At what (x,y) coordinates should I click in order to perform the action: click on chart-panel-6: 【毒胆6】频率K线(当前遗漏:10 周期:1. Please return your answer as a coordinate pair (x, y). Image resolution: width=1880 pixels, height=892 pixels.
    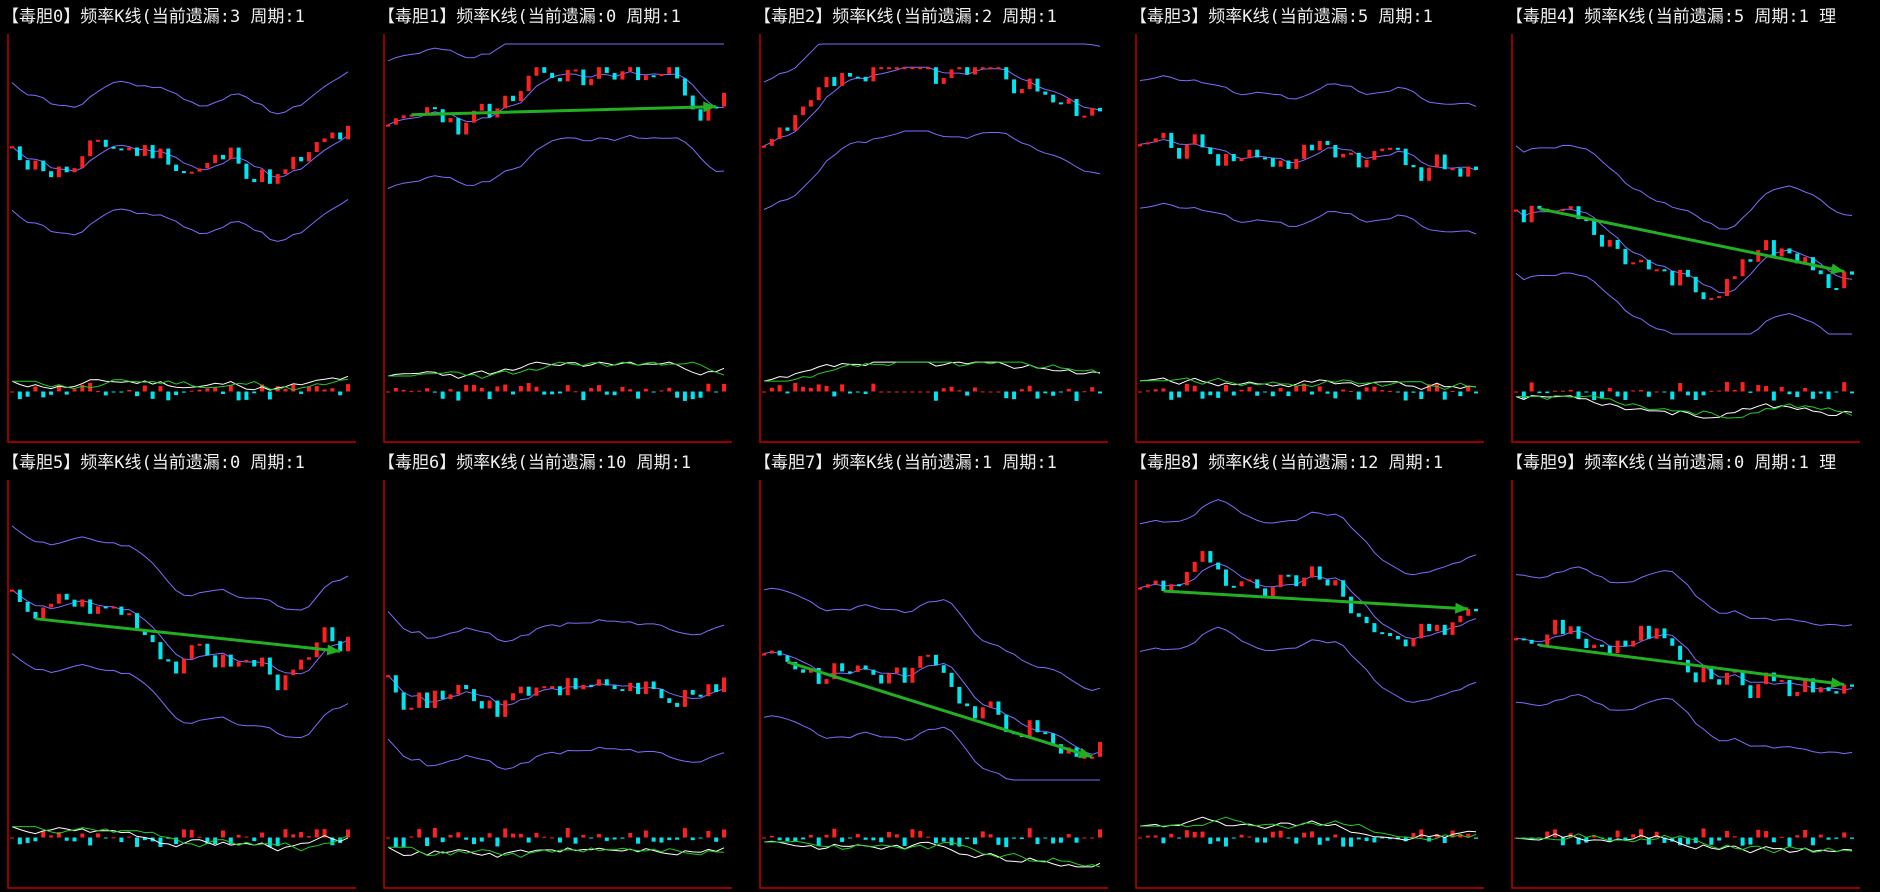
    Looking at the image, I should click on (564, 669).